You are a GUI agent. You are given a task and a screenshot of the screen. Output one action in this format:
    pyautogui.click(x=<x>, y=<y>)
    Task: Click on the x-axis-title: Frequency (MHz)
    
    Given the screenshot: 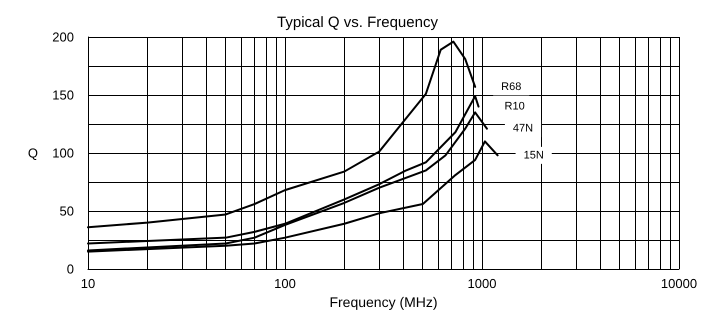 What is the action you would take?
    pyautogui.click(x=383, y=302)
    